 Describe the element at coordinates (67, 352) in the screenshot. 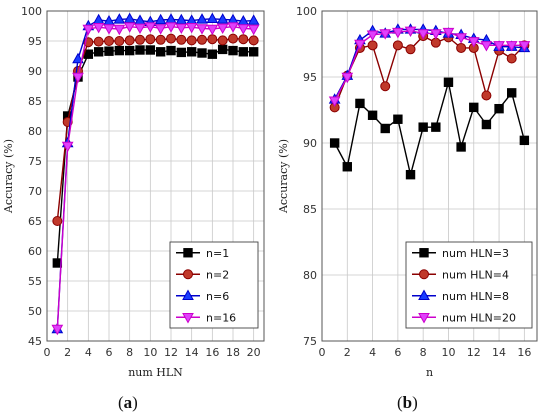

I see `x-tick-label: 2` at that location.